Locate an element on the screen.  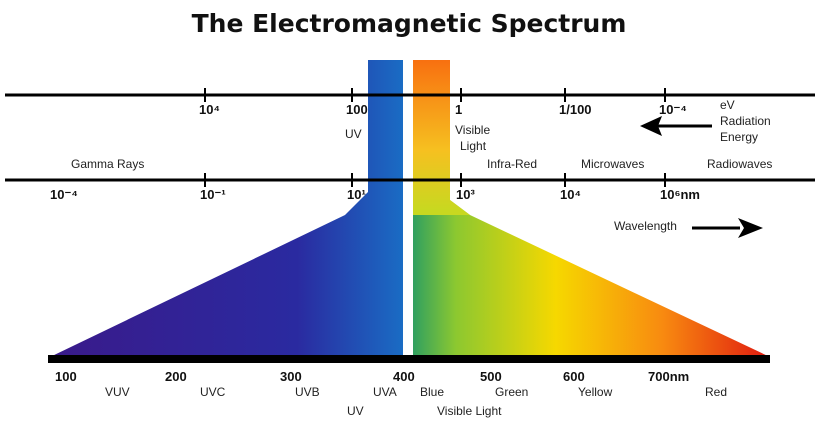
band-label: Yellow is located at coordinates (595, 392).